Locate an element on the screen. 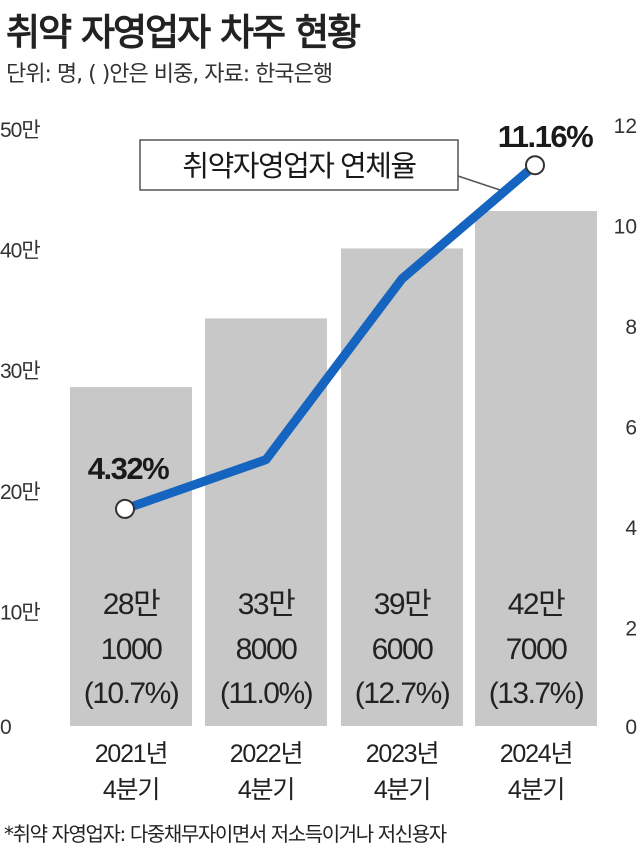 The width and height of the screenshot is (638, 851). right-axis-tick-4: 4 is located at coordinates (631, 528).